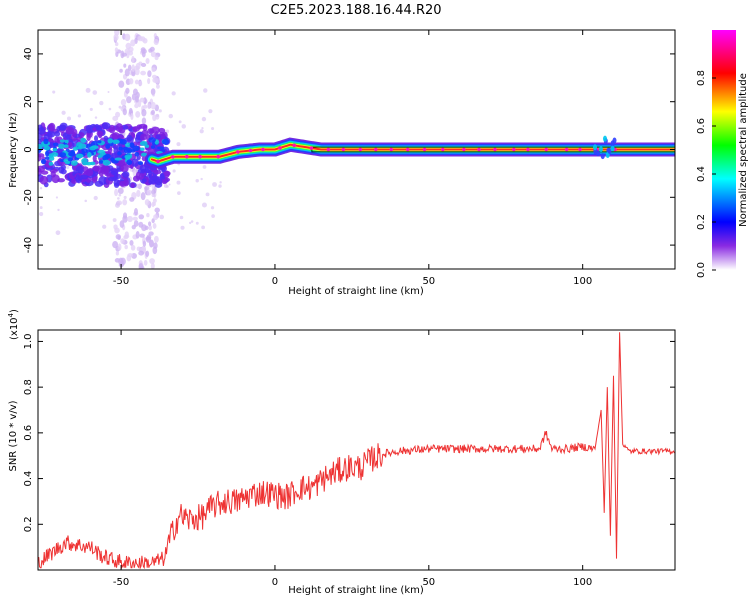  What do you see at coordinates (582, 281) in the screenshot?
I see `x-tick-label: 100` at bounding box center [582, 281].